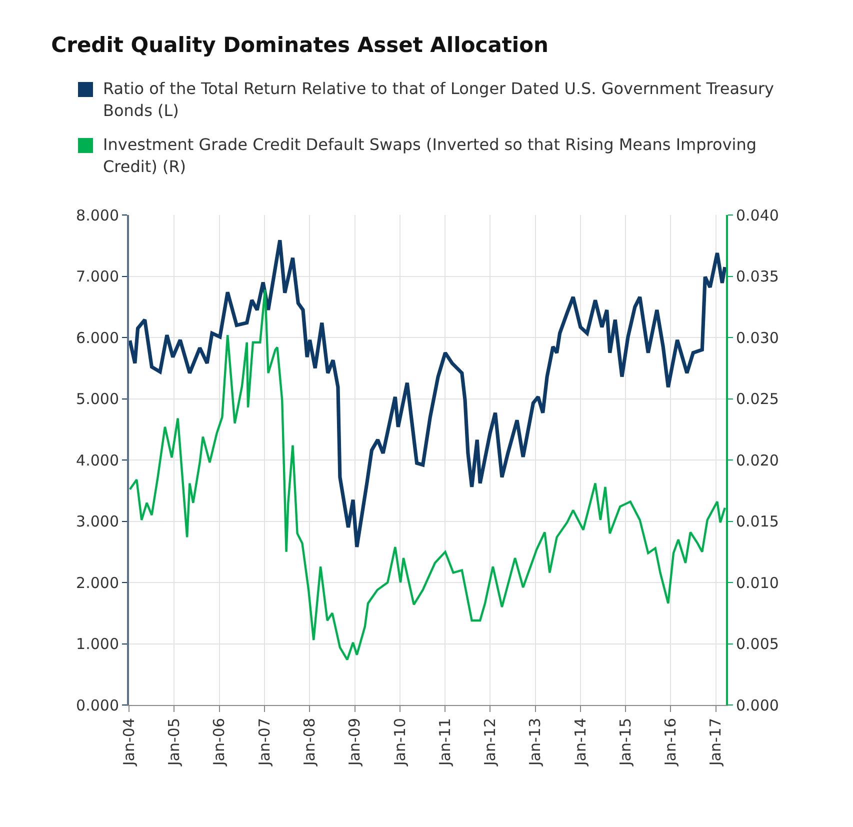 The image size is (853, 827). What do you see at coordinates (264, 742) in the screenshot?
I see `x-tick-label: Jan-07` at bounding box center [264, 742].